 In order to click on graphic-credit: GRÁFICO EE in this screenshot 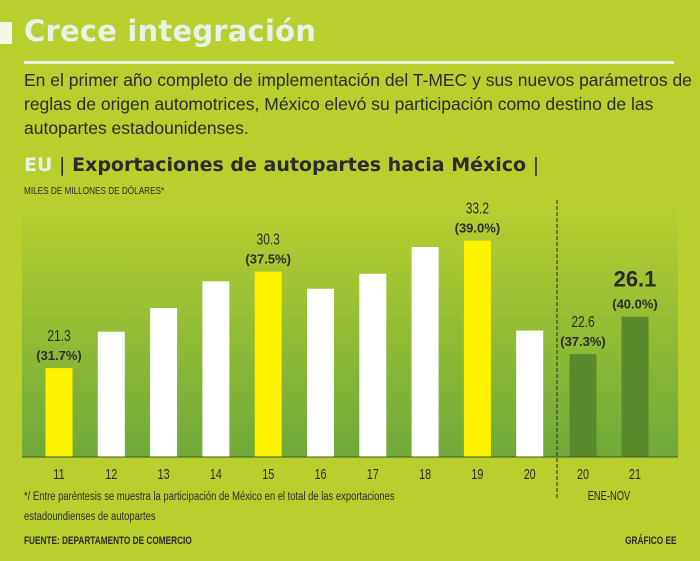, I will do `click(650, 541)`.